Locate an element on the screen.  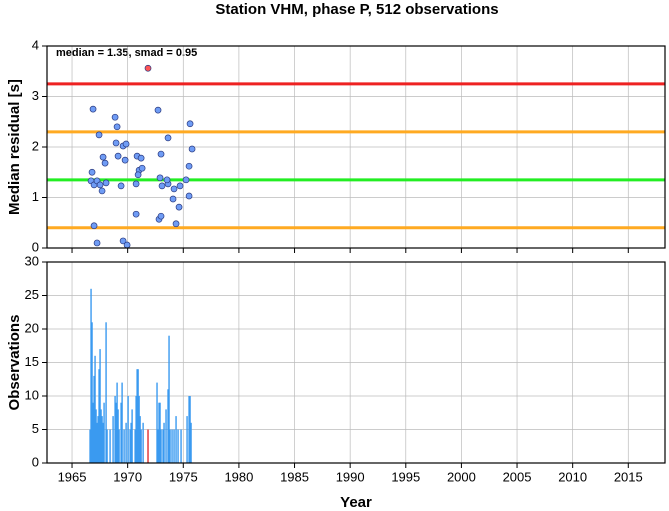
y-tick-label: 10 is located at coordinates (32, 394).